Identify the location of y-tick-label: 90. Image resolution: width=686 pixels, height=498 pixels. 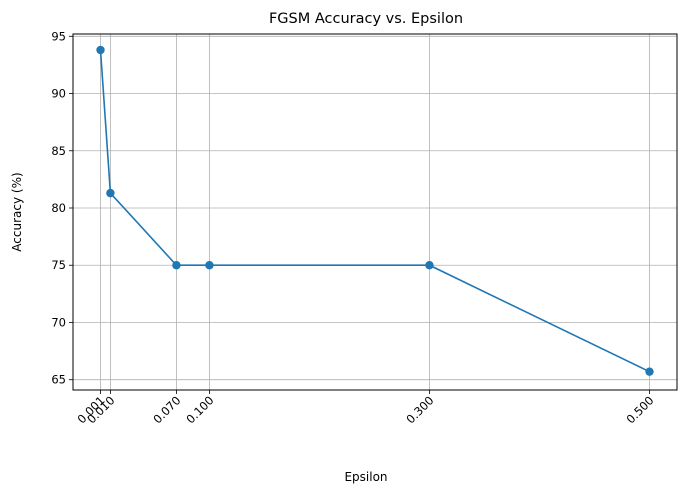
(58, 94).